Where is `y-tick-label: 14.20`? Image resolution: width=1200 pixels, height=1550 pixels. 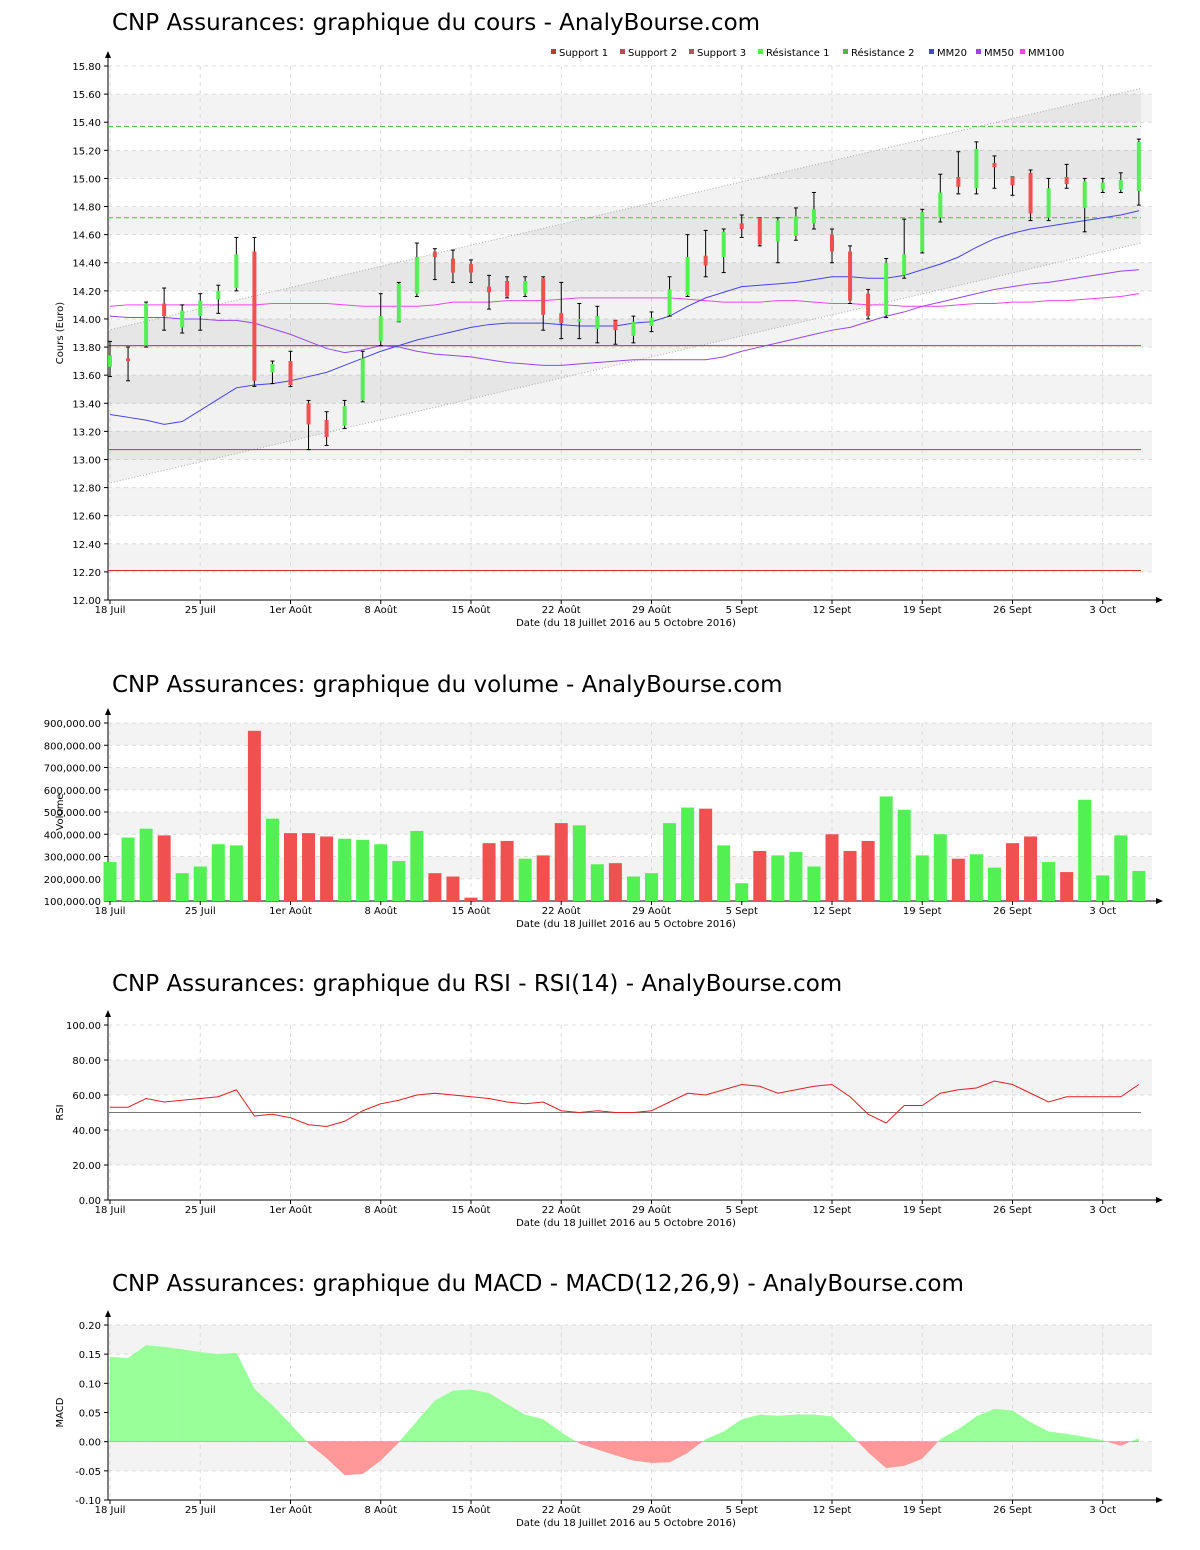
y-tick-label: 14.20 is located at coordinates (86, 292).